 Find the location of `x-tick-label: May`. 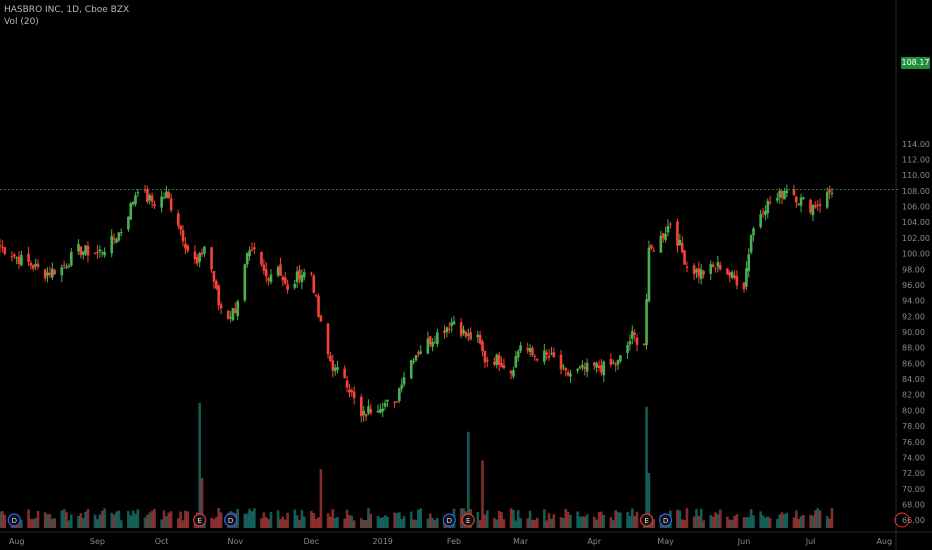

x-tick-label: May is located at coordinates (665, 541).